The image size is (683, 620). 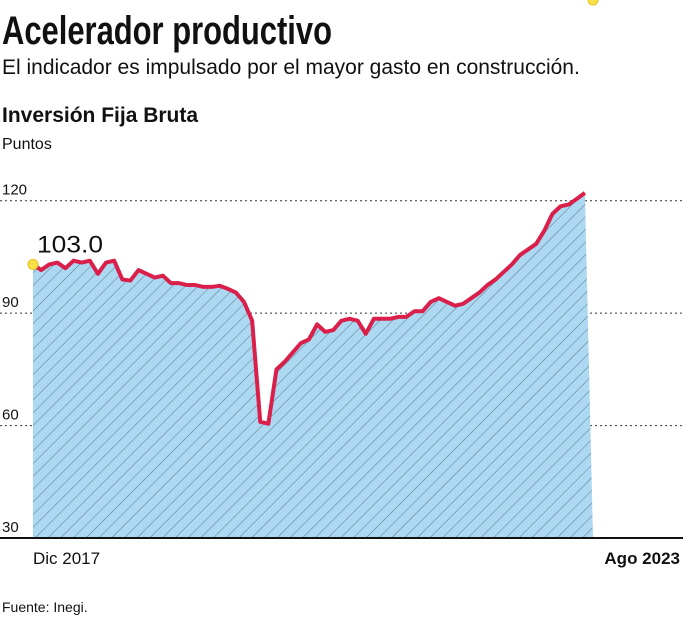 I want to click on source: Fuente: Inegi., so click(x=45, y=607).